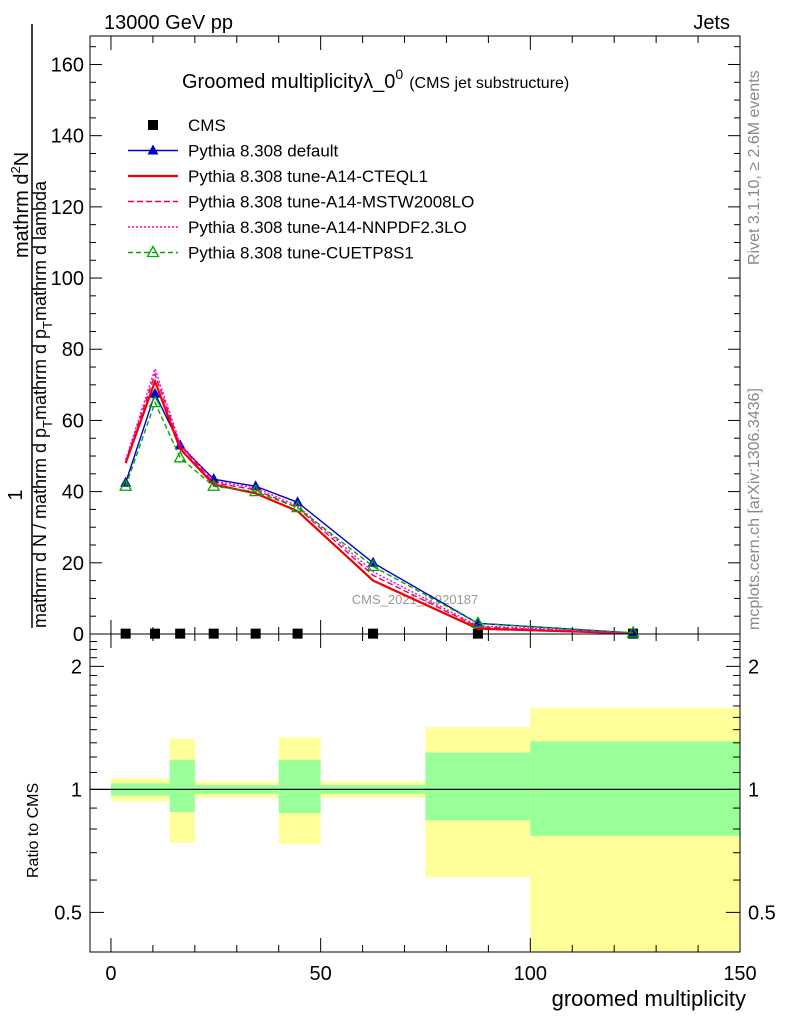  What do you see at coordinates (33, 830) in the screenshot?
I see `ratio-ylabel: Ratio to CMS` at bounding box center [33, 830].